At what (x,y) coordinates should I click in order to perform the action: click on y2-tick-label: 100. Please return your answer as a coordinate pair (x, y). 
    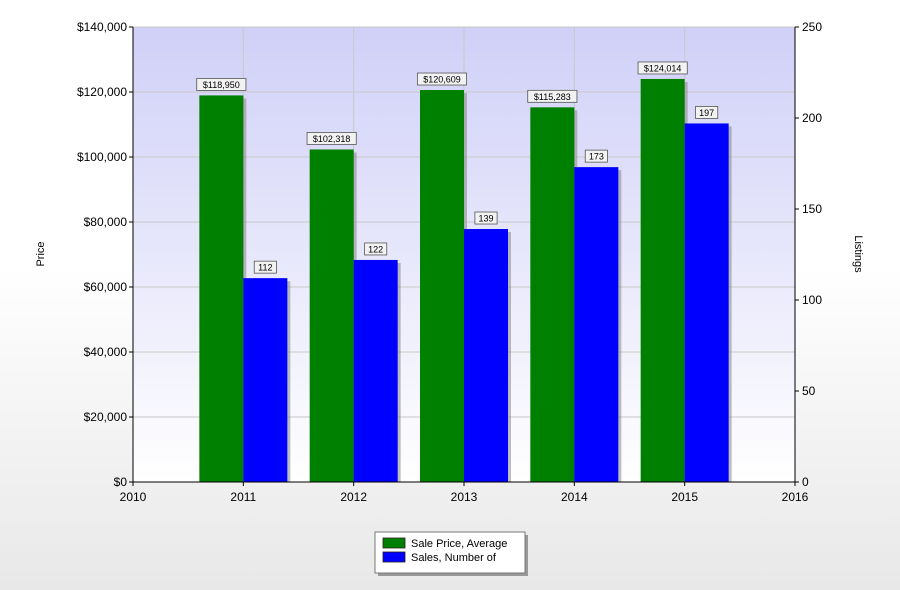
    Looking at the image, I should click on (812, 300).